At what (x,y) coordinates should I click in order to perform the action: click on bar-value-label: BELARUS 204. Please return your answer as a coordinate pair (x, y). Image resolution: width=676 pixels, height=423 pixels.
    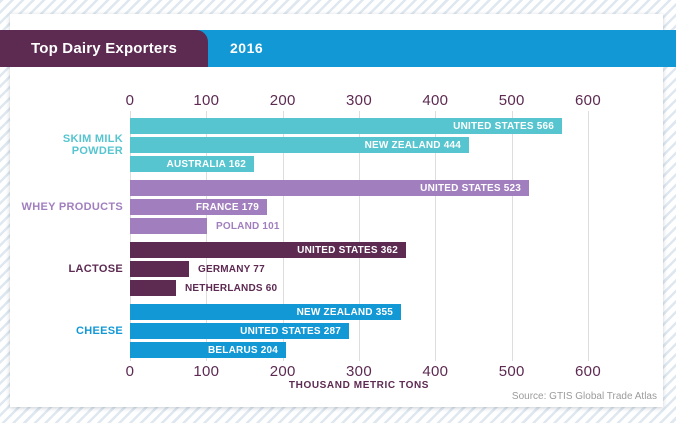
    Looking at the image, I should click on (243, 350).